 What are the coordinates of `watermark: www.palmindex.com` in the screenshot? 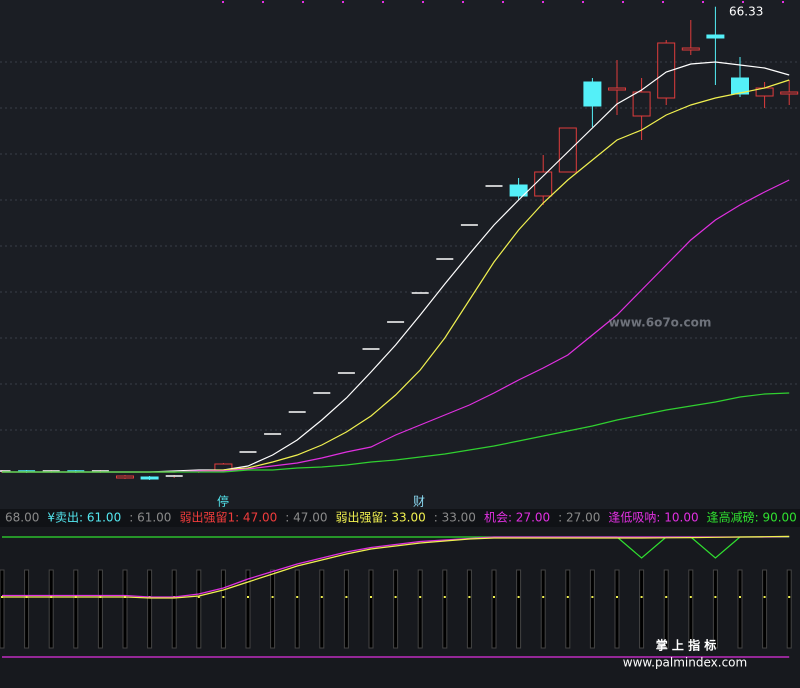 It's located at (685, 663).